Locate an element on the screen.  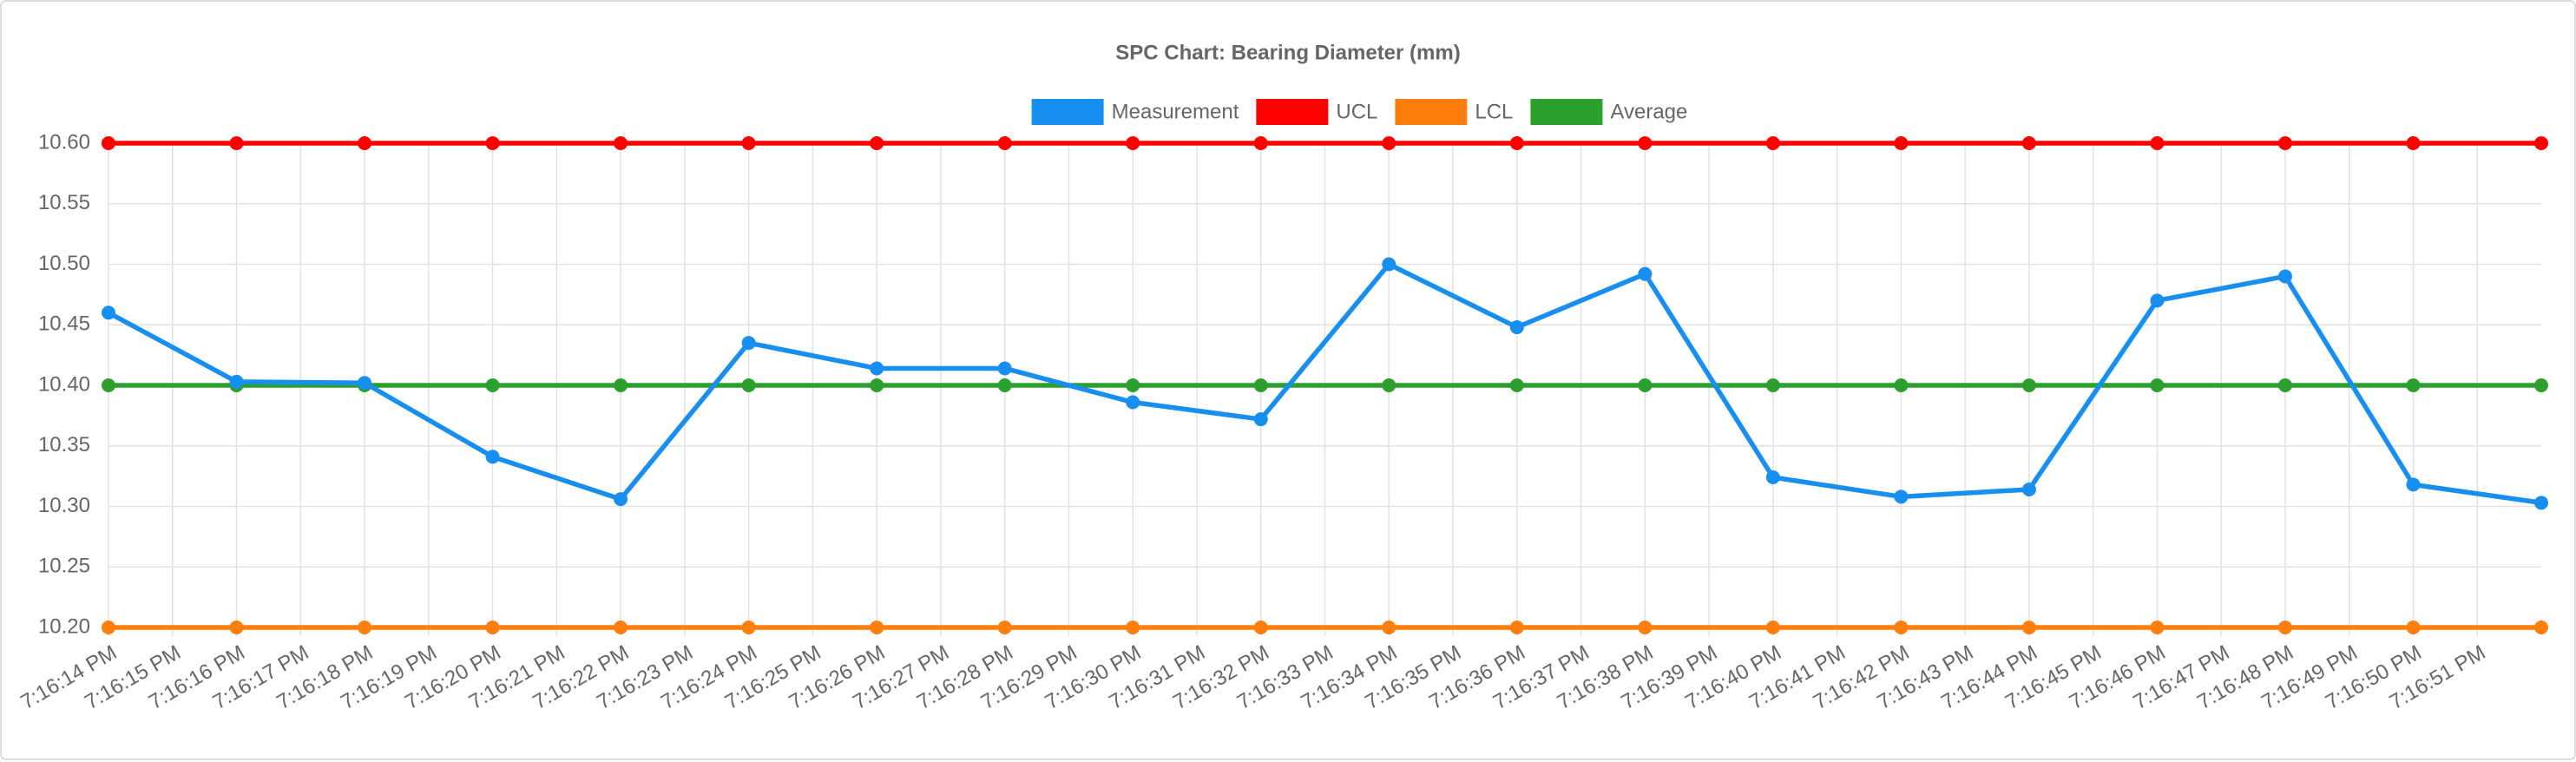
y-tick-label: 10.50 is located at coordinates (64, 264).